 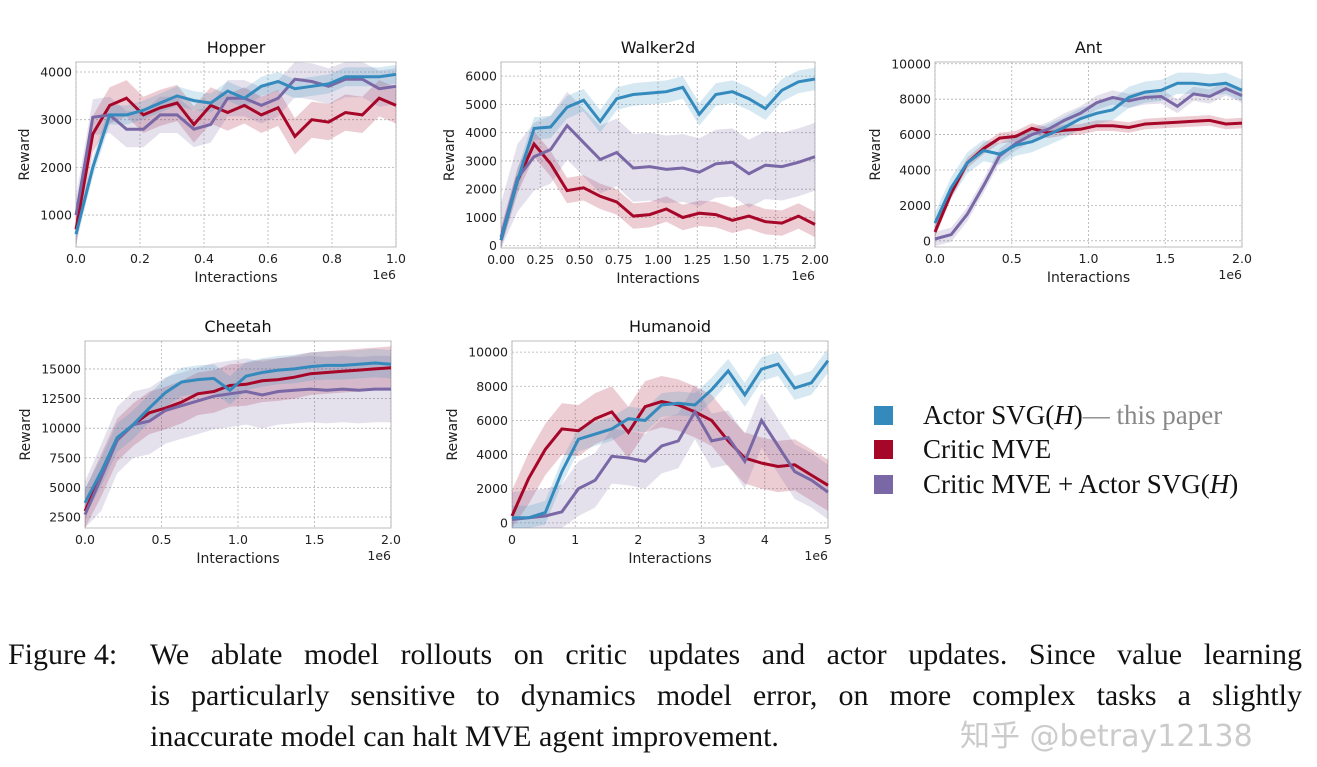 What do you see at coordinates (1066, 483) in the screenshot?
I see `legend-label: Critic MVE + Actor SVG(` at bounding box center [1066, 483].